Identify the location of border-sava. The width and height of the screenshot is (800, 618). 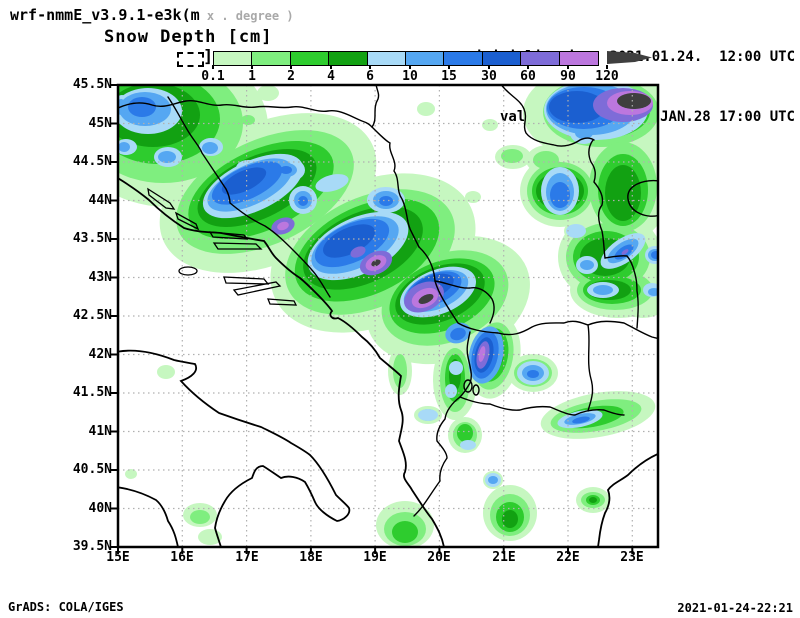
(245, 113).